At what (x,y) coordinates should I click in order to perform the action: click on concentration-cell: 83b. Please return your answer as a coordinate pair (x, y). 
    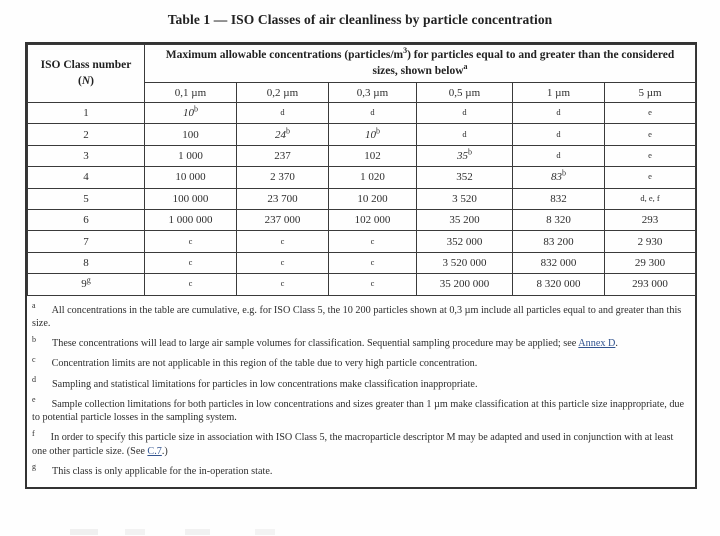
    Looking at the image, I should click on (558, 177).